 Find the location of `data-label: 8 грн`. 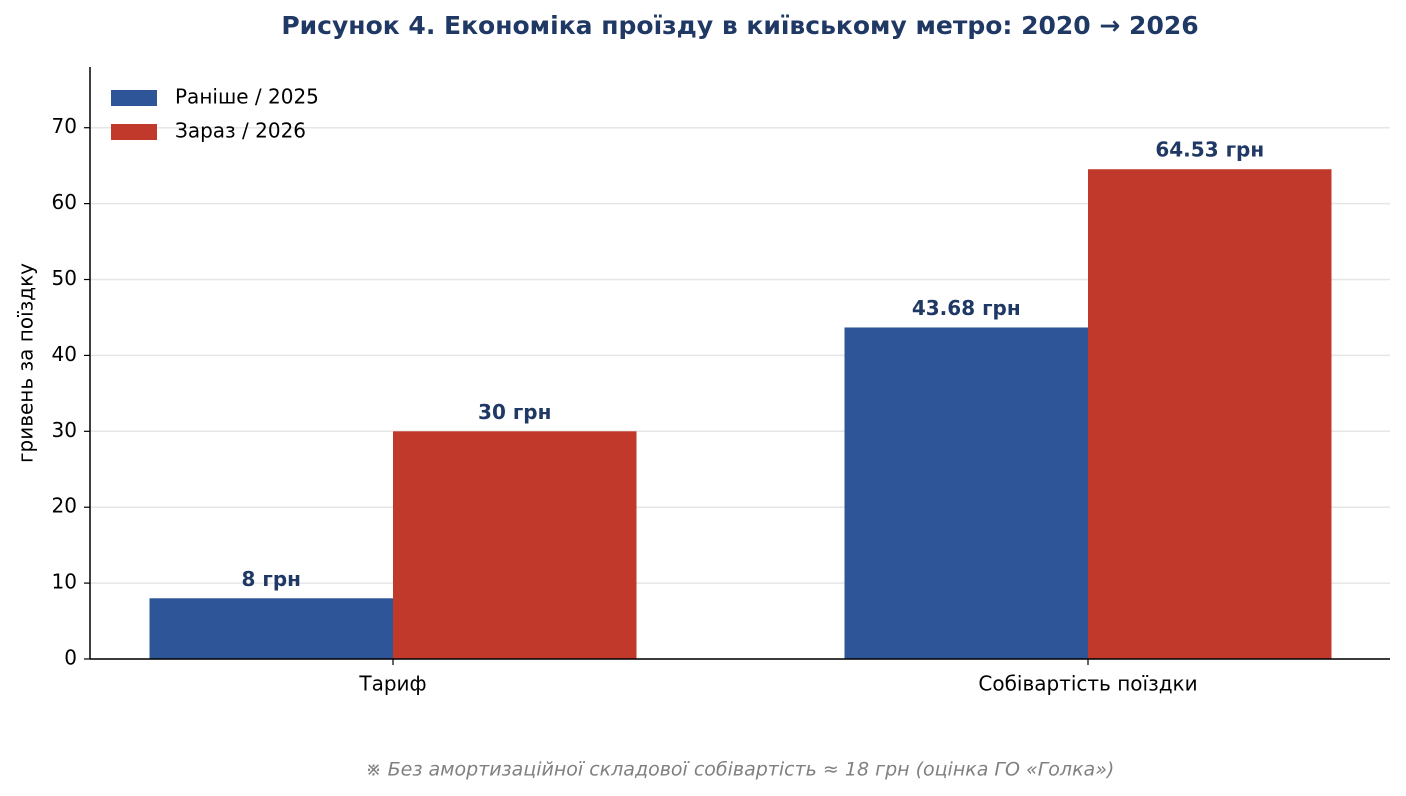

data-label: 8 грн is located at coordinates (271, 579).